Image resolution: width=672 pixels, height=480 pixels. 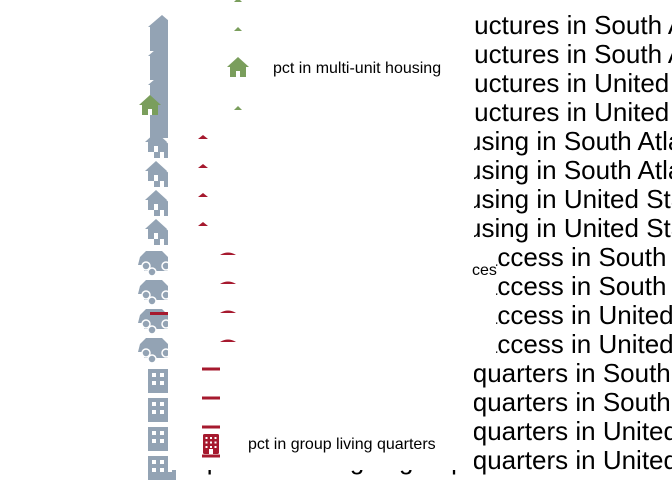 I want to click on house-icon, so click(x=150, y=105).